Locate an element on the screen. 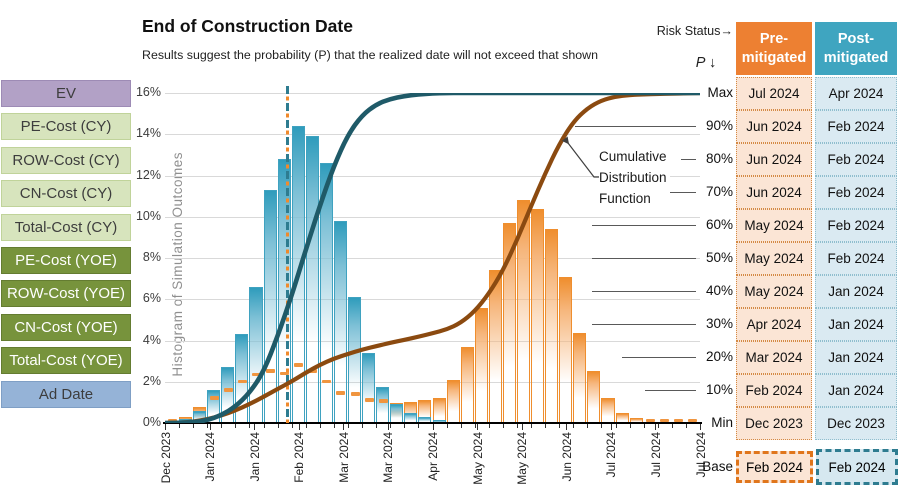  cdf-annotation-line1: Cumulative is located at coordinates (633, 156).